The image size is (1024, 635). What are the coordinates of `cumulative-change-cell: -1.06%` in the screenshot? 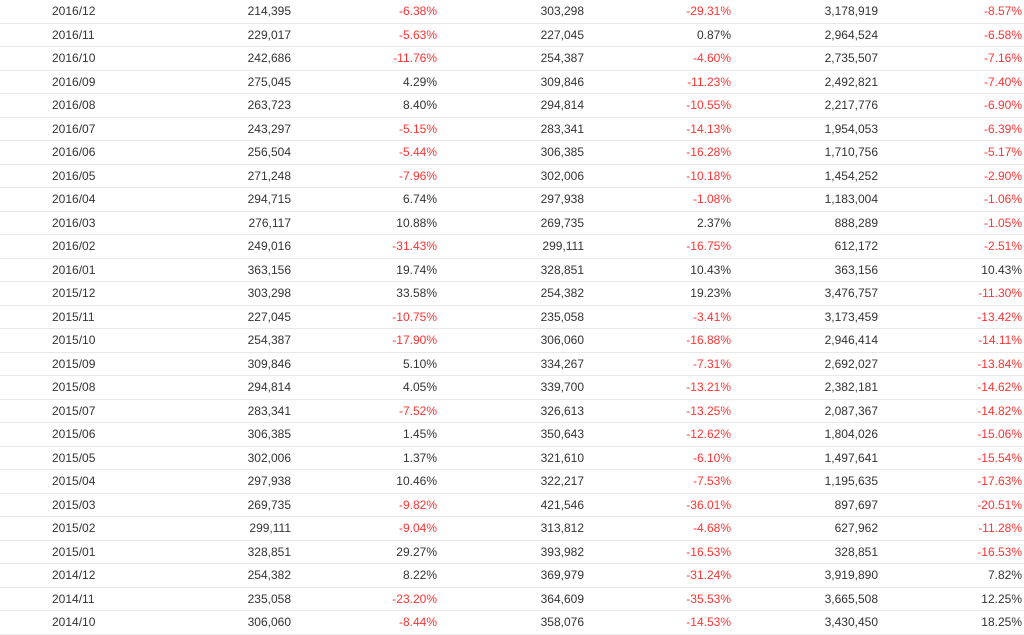 It's located at (1002, 199).